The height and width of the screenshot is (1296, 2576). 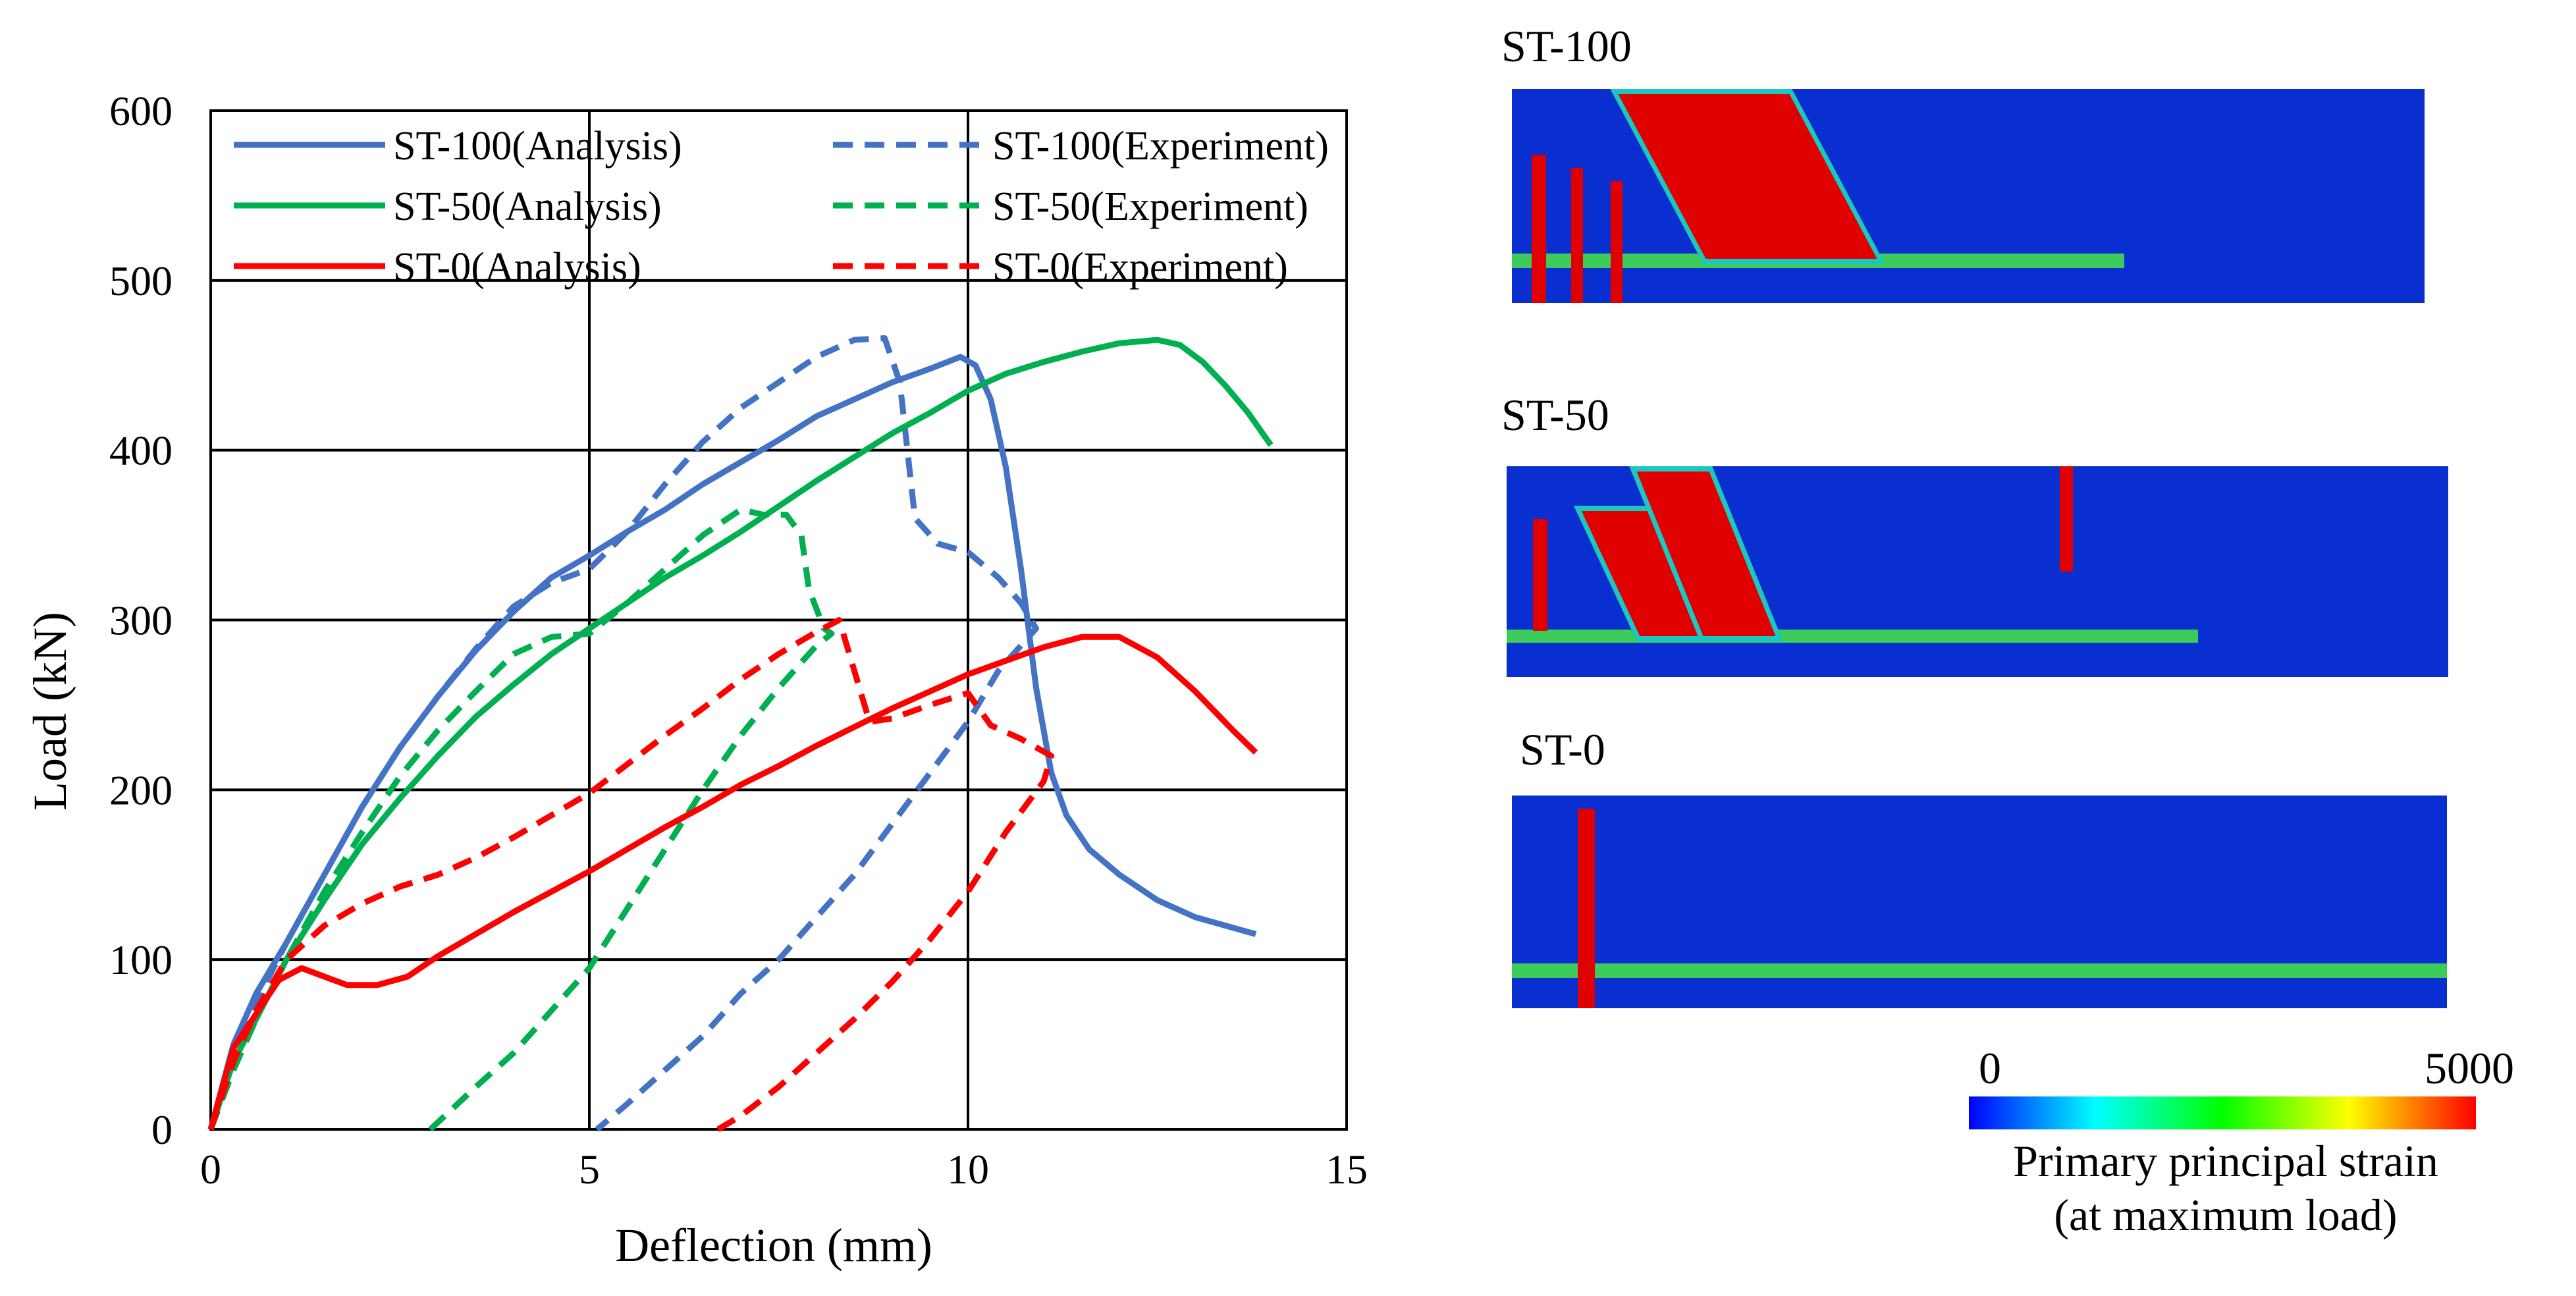 What do you see at coordinates (141, 790) in the screenshot?
I see `y-tick-label: 200` at bounding box center [141, 790].